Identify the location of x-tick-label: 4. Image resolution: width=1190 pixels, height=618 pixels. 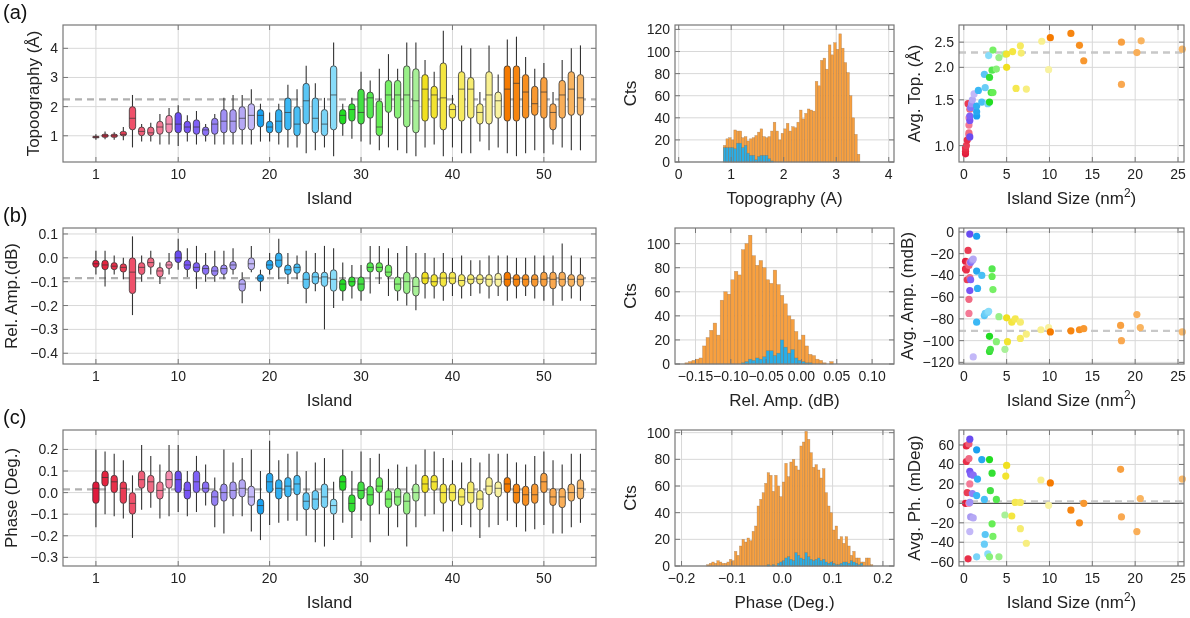
(888, 174).